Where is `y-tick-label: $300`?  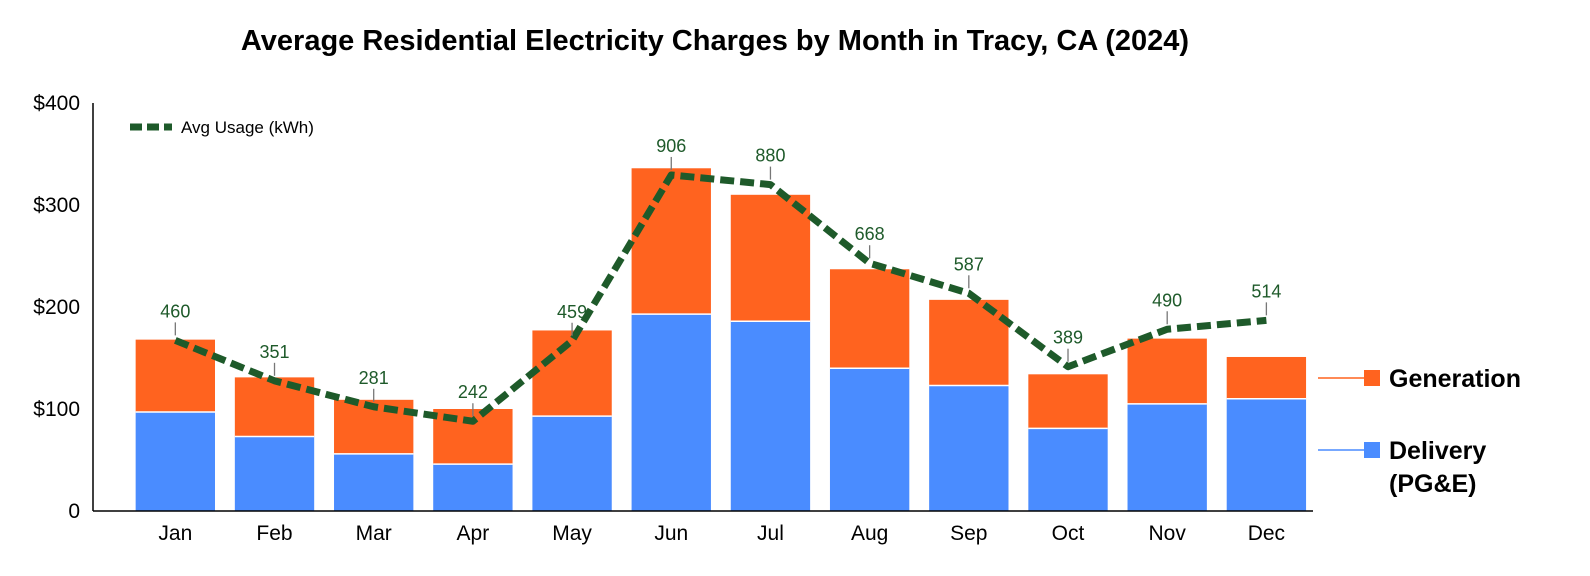
y-tick-label: $300 is located at coordinates (56, 205).